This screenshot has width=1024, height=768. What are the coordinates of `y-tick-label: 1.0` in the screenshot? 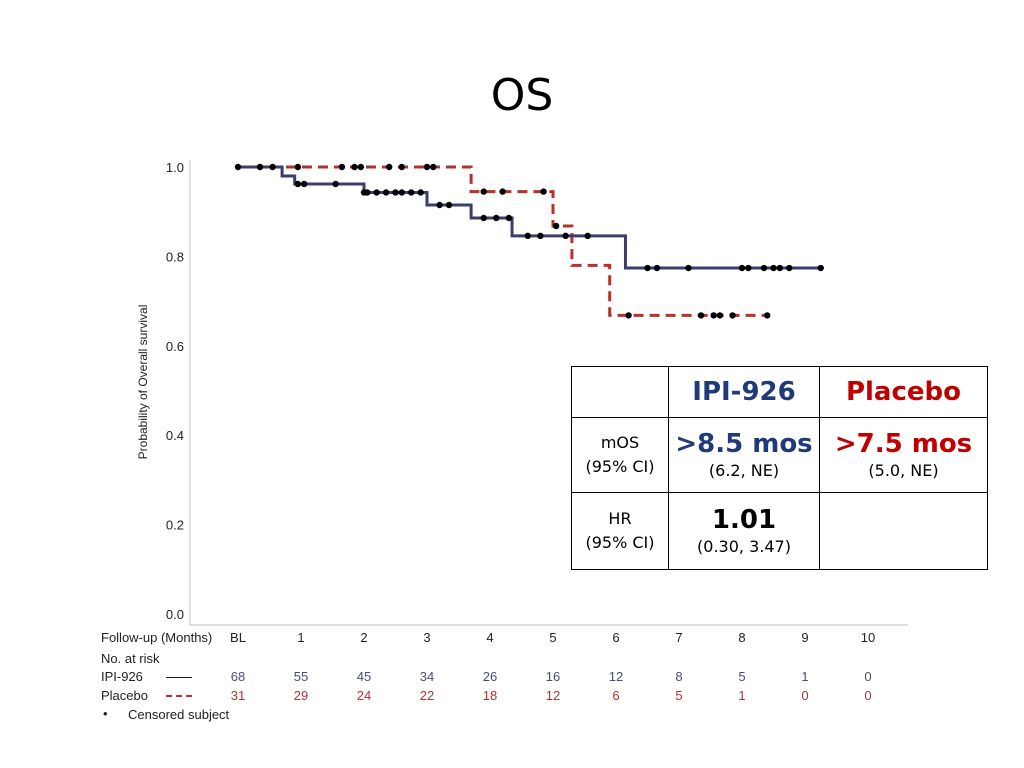 It's located at (175, 167).